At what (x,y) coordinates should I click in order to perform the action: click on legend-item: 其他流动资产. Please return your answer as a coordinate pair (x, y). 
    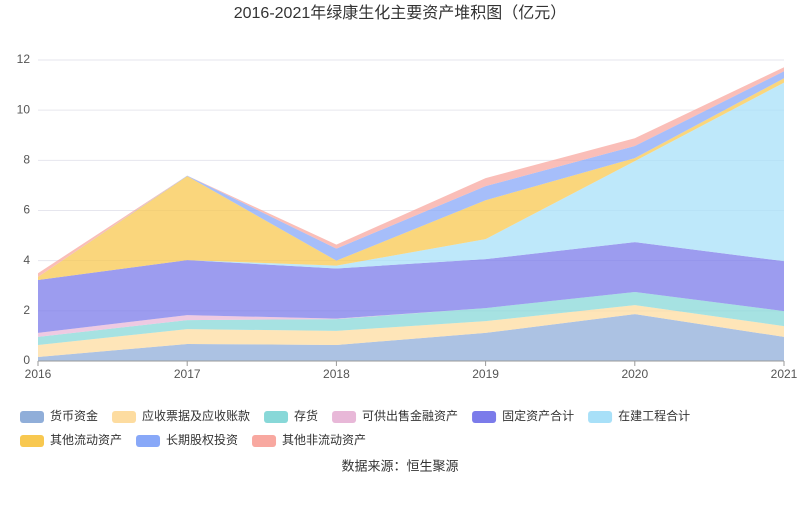
    Looking at the image, I should click on (71, 440).